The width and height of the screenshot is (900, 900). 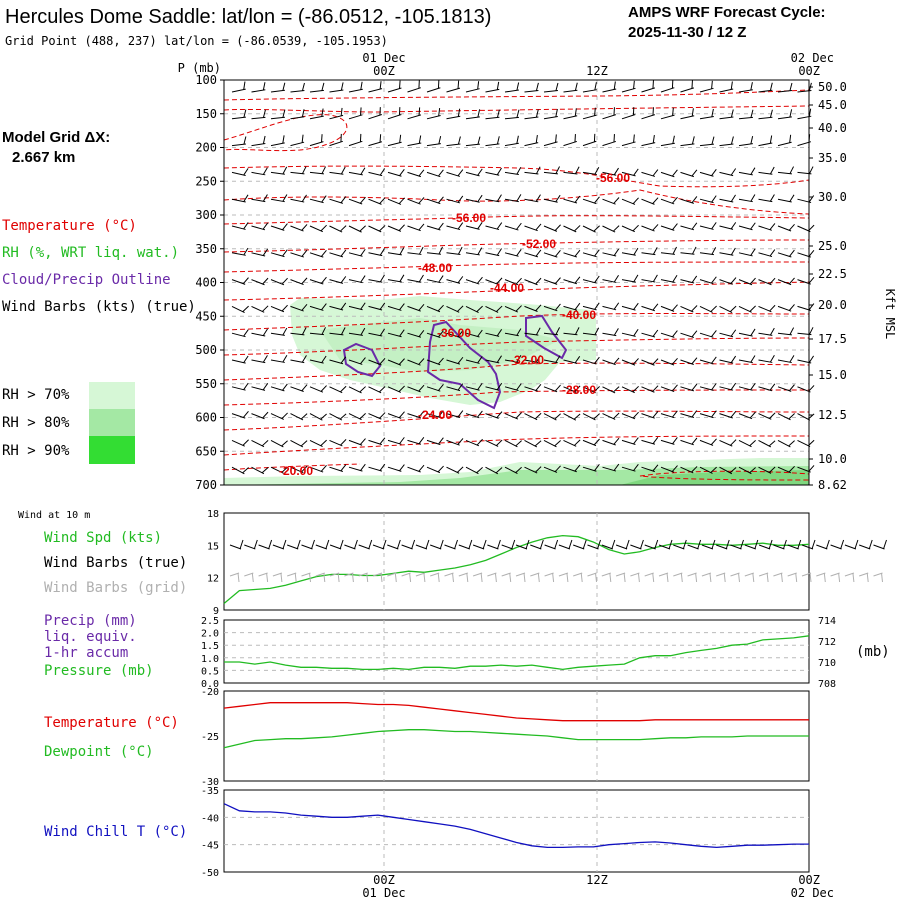 I want to click on top-date-0: 01 Dec, so click(x=383, y=58).